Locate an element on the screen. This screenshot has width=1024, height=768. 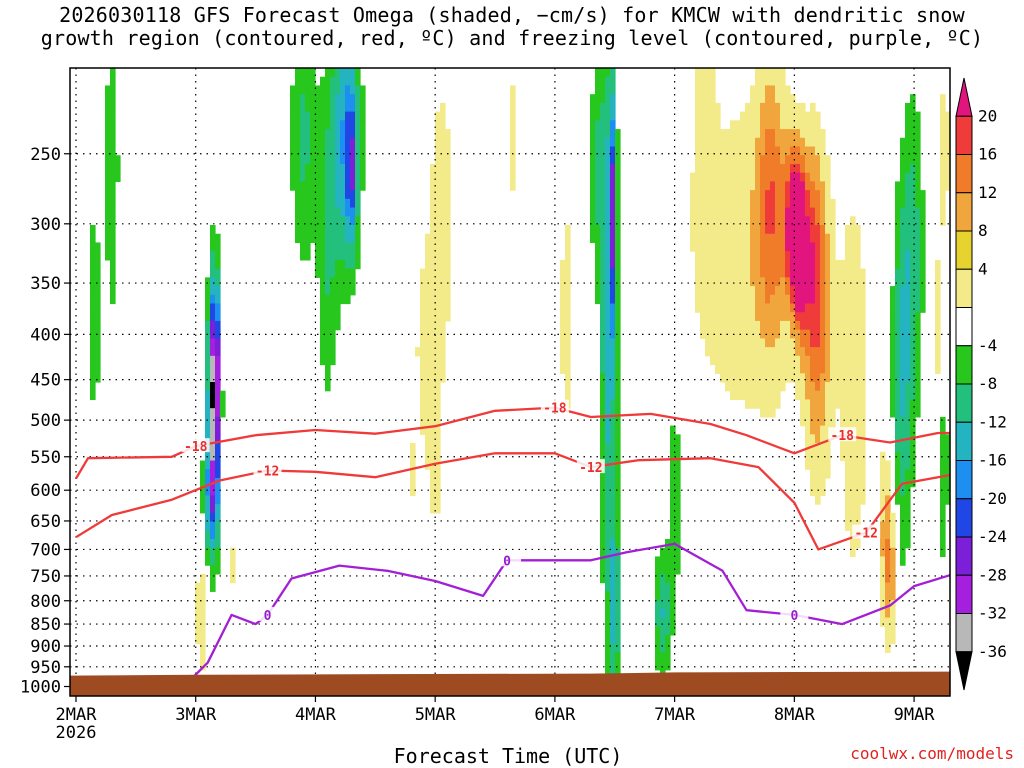
colorbar-swatch is located at coordinates (964, 441).